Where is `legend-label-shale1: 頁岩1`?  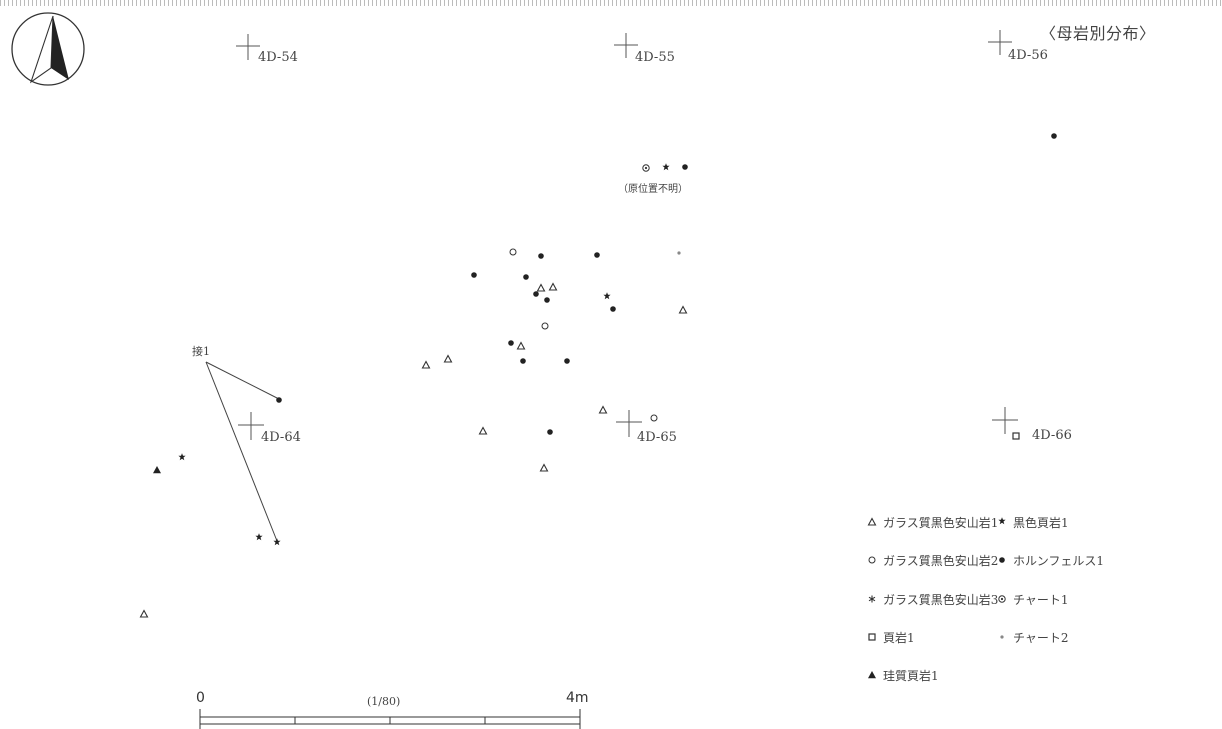
legend-label-shale1: 頁岩1 is located at coordinates (899, 638).